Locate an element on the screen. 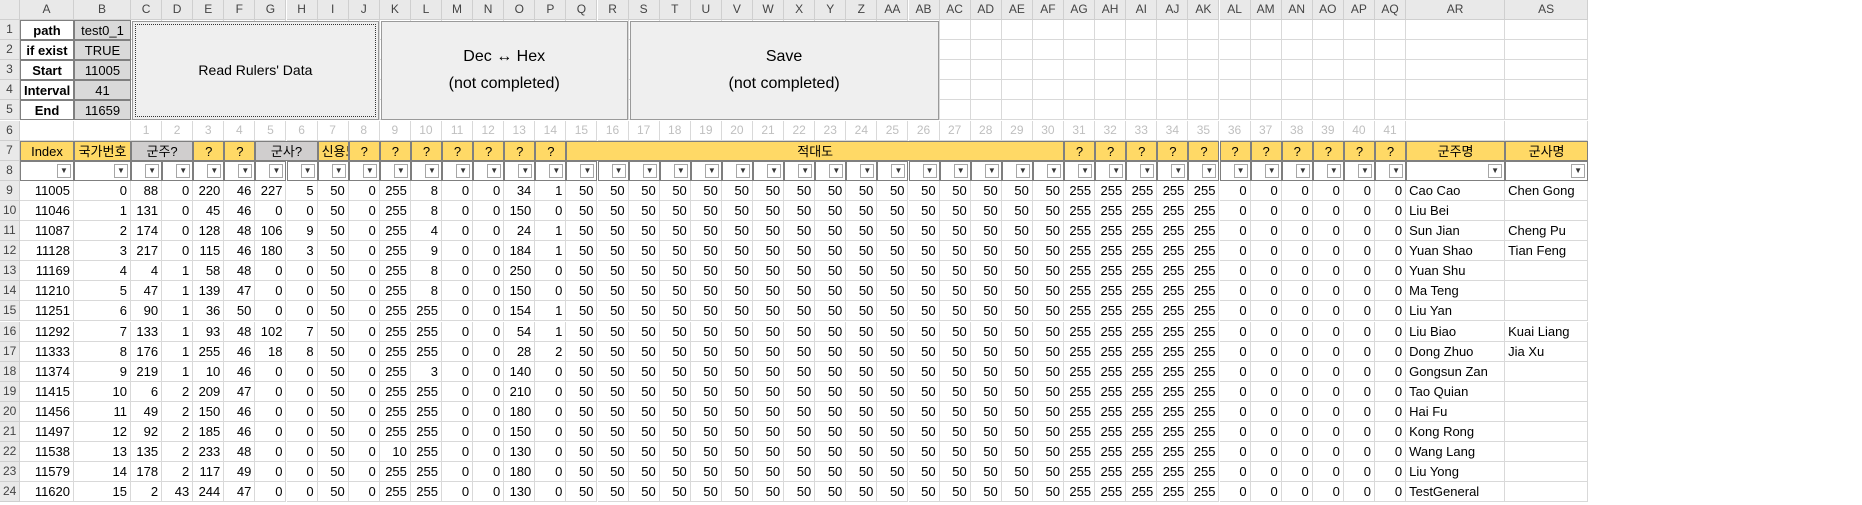  data-cell: 58 is located at coordinates (209, 271).